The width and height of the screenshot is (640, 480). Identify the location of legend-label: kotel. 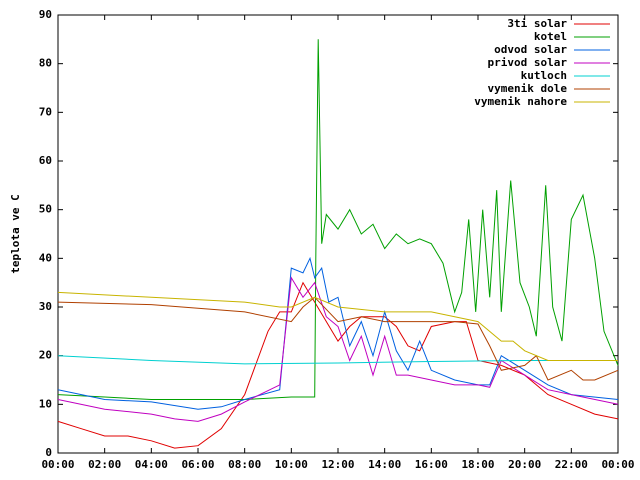
(550, 36).